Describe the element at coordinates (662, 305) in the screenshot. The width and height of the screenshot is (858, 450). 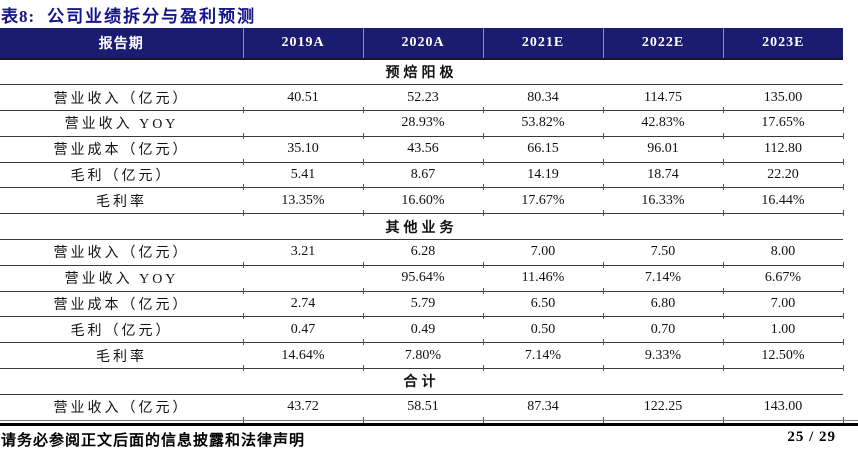
I see `value-cell: 6.80` at that location.